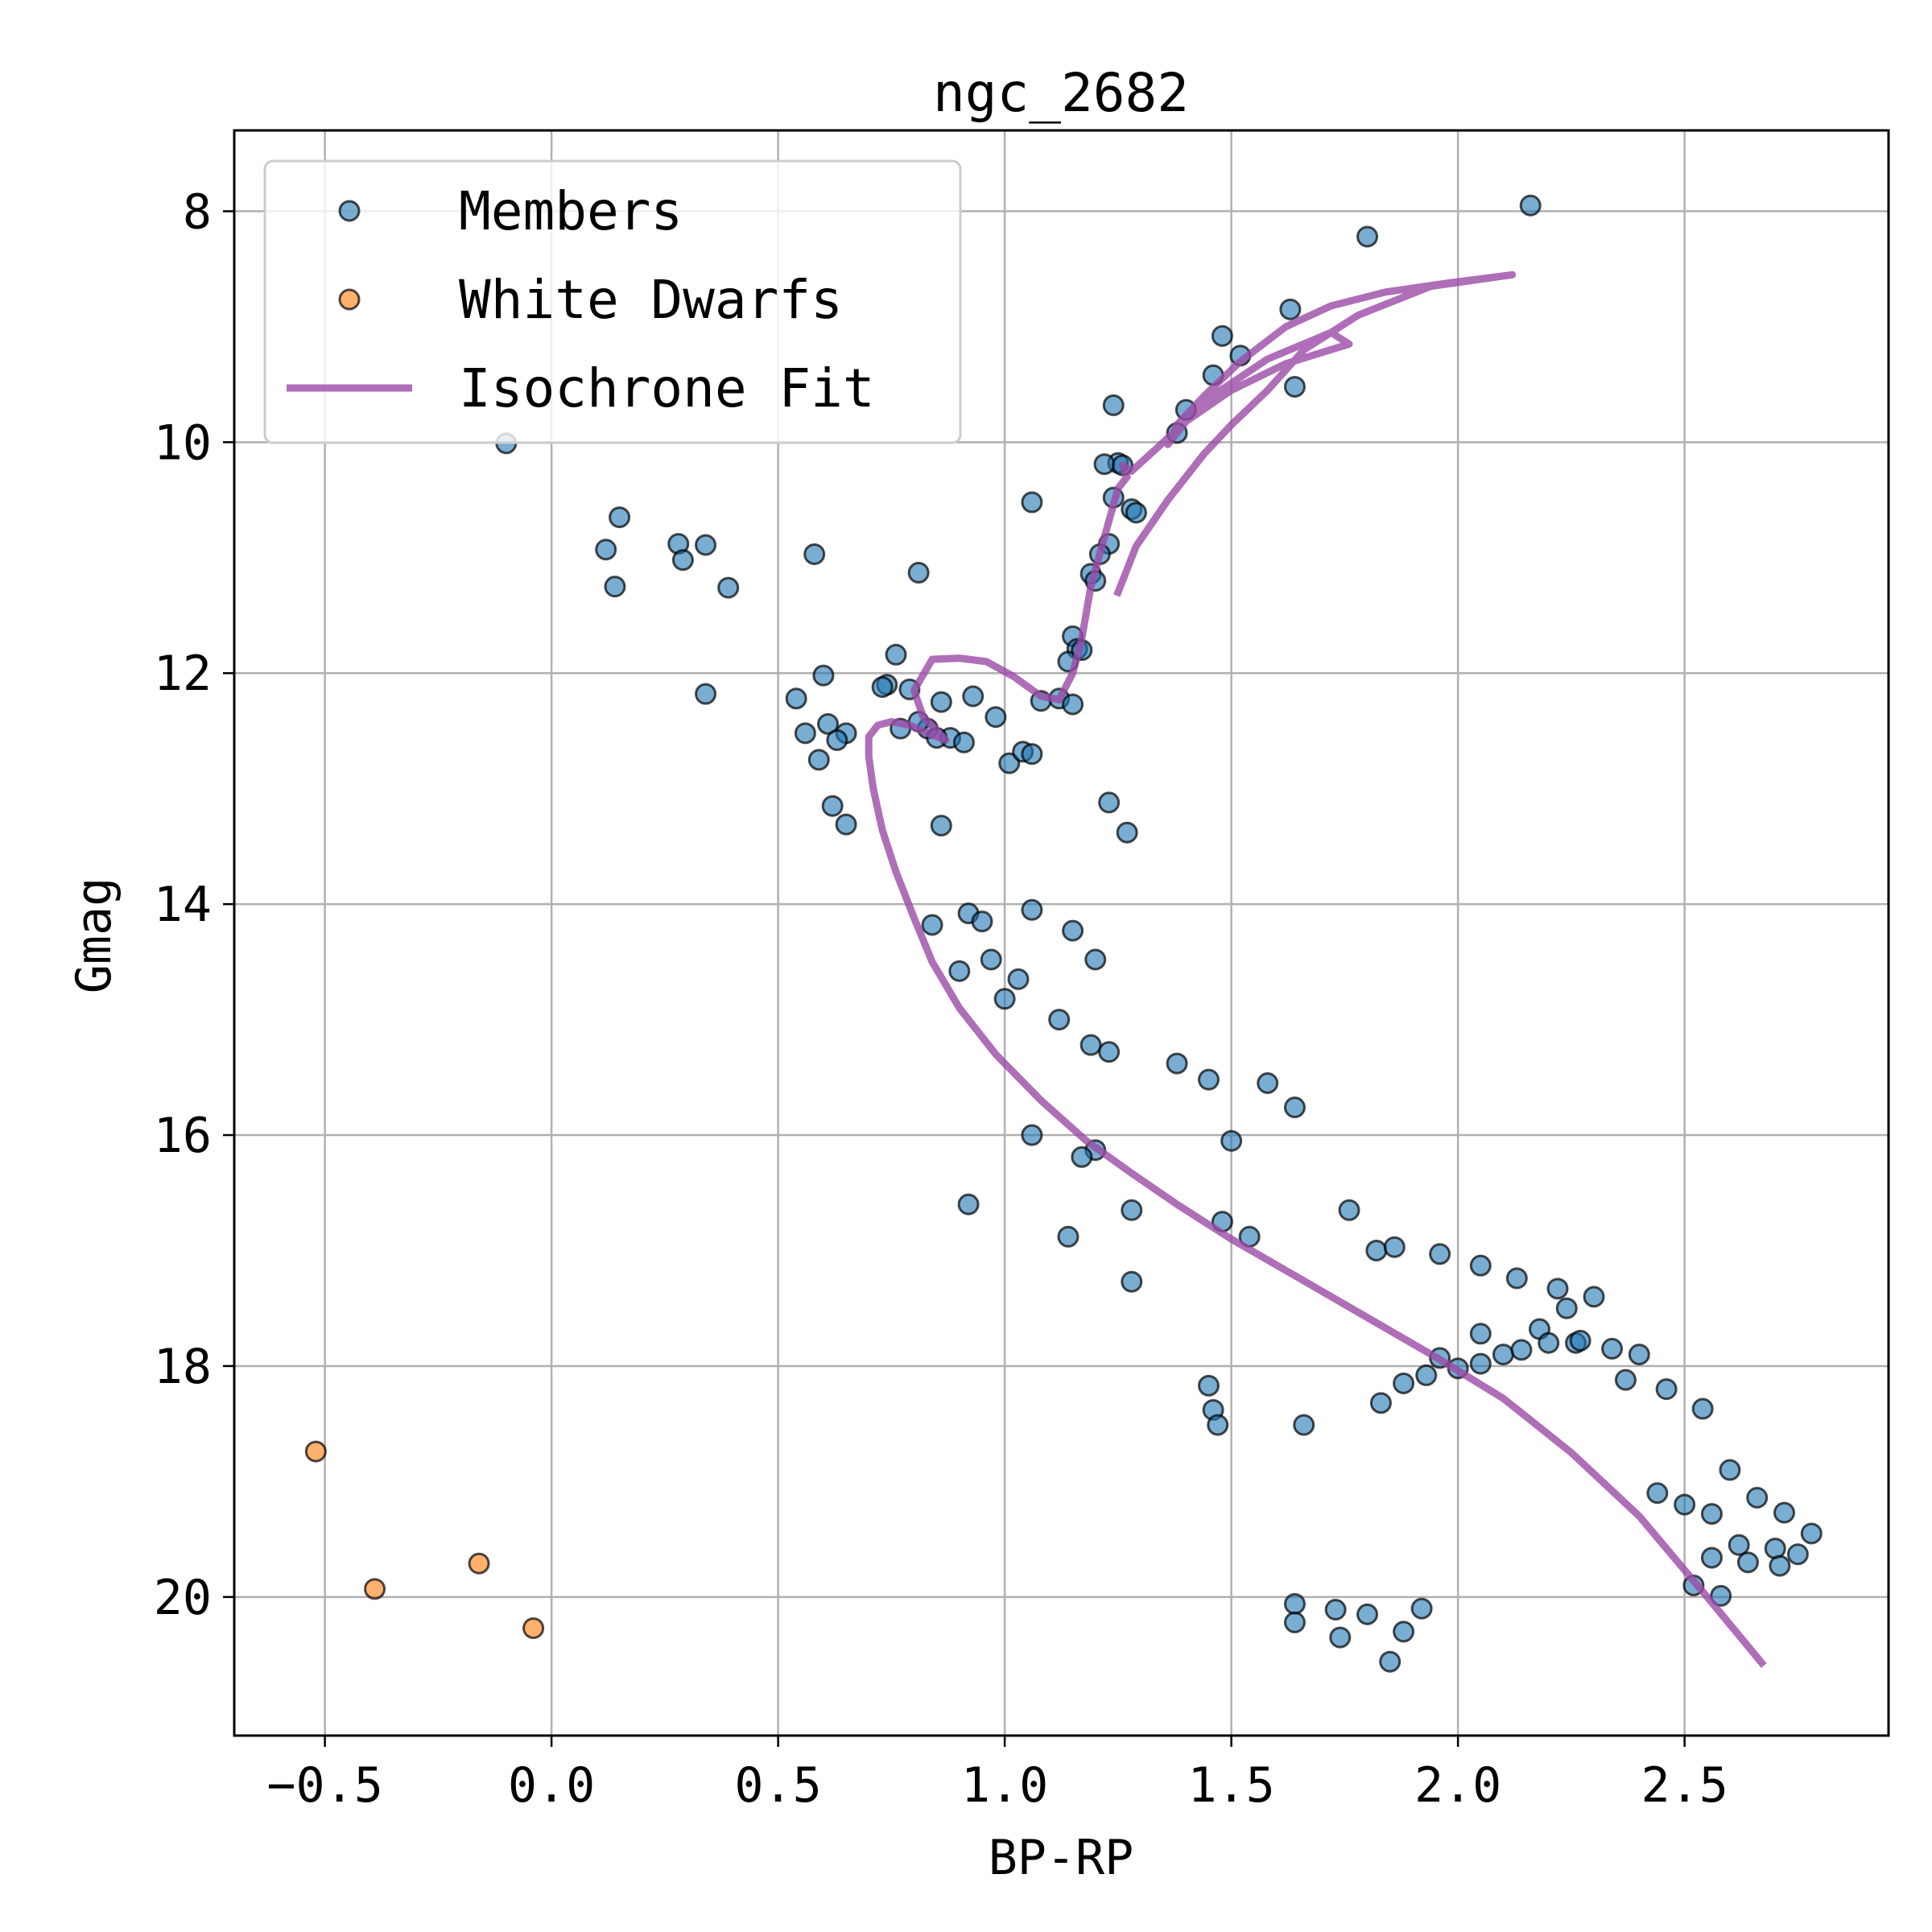  What do you see at coordinates (571, 211) in the screenshot?
I see `legend-label: Members` at bounding box center [571, 211].